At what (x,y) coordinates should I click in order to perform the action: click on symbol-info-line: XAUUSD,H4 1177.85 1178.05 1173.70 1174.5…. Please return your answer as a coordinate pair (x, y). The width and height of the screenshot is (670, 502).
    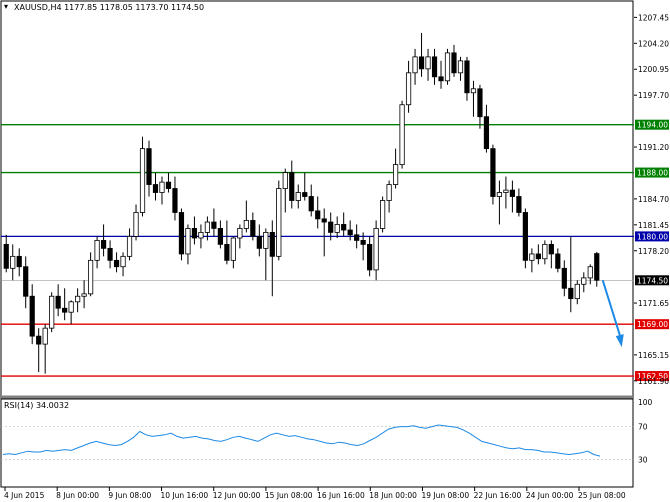
    Looking at the image, I should click on (109, 7).